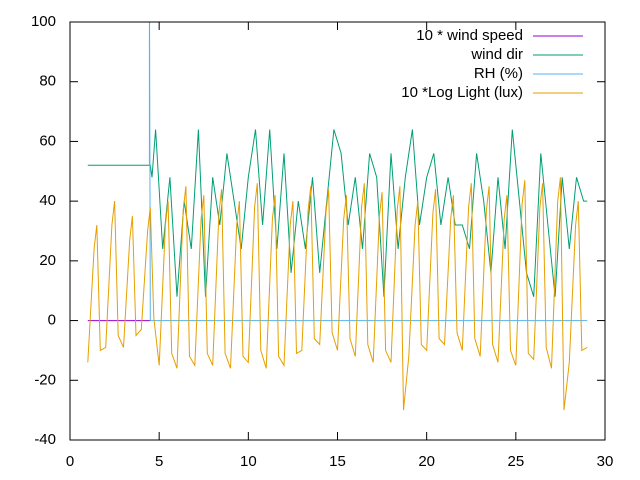 The width and height of the screenshot is (640, 480). Describe the element at coordinates (498, 73) in the screenshot. I see `legend-label: RH (%)` at that location.